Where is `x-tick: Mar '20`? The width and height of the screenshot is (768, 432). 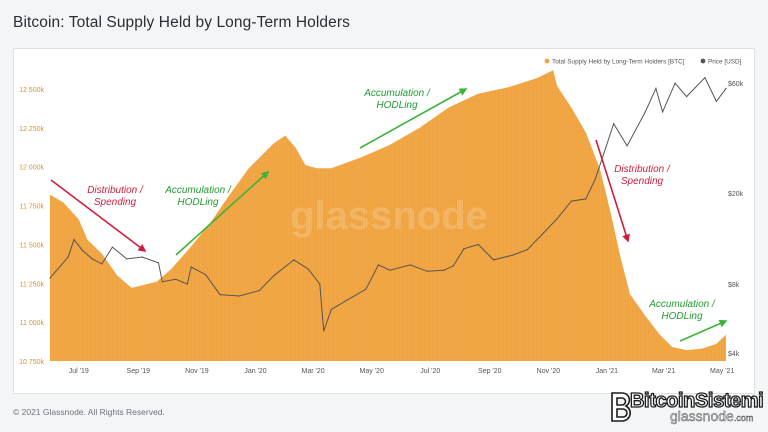 x-tick: Mar '20 is located at coordinates (313, 371).